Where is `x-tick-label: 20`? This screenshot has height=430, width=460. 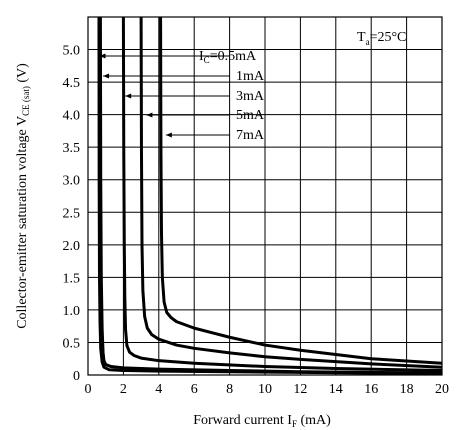 x-tick-label: 20 is located at coordinates (442, 389).